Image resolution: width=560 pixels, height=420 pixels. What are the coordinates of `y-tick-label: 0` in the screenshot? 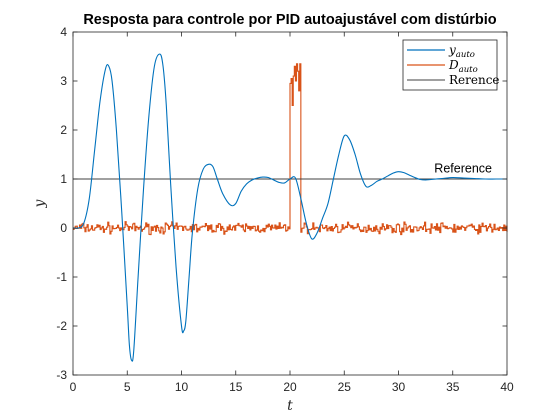 It's located at (63, 228).